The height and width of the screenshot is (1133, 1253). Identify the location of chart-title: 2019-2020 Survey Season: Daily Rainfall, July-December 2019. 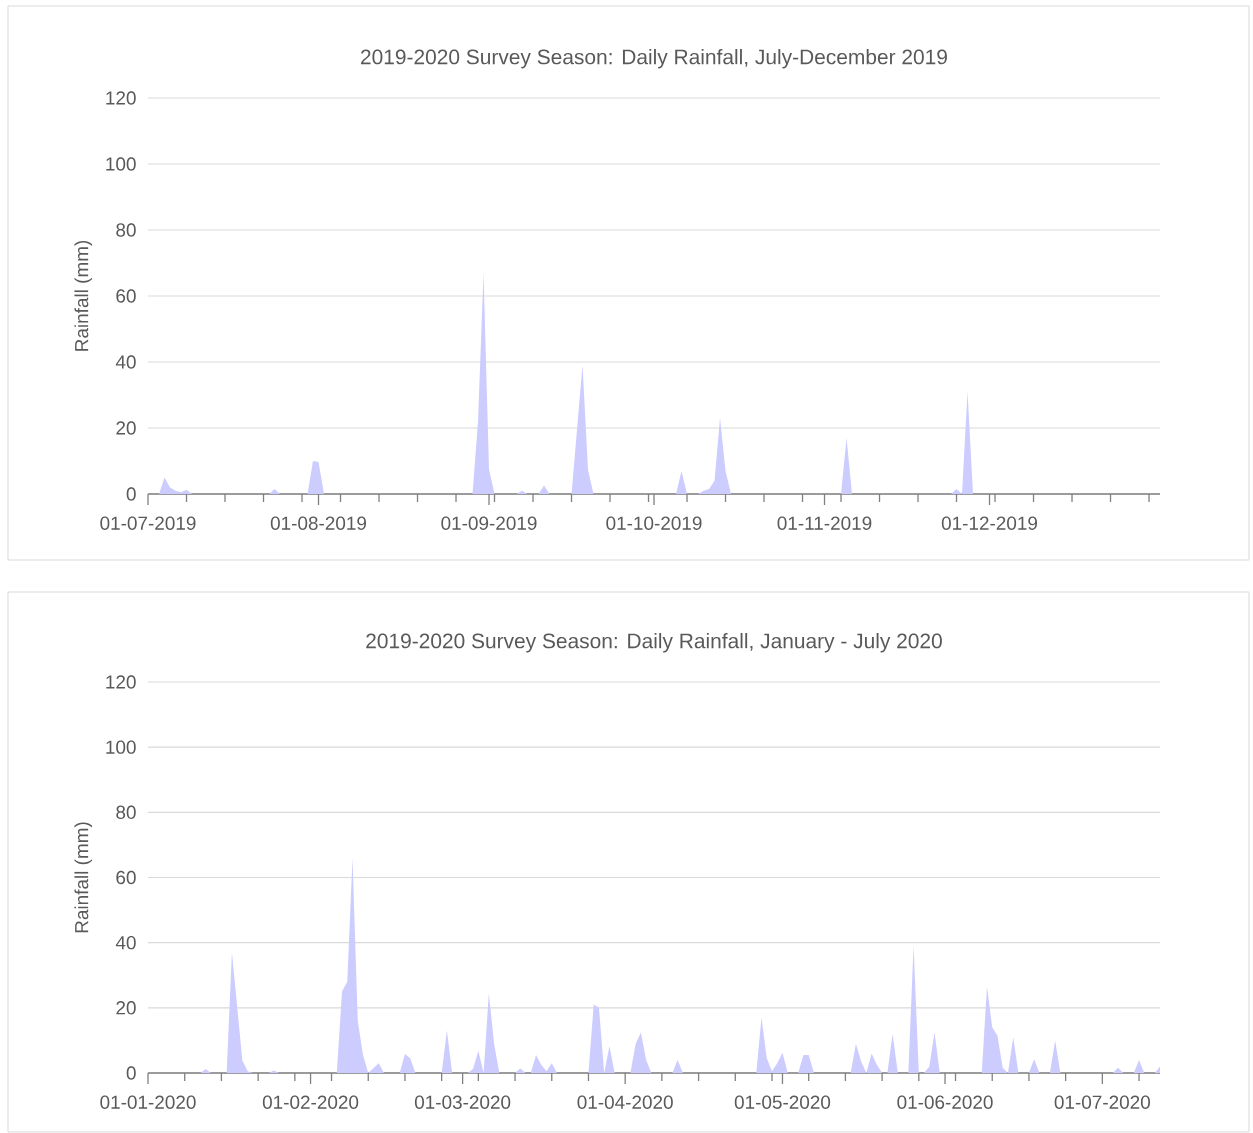
(654, 58).